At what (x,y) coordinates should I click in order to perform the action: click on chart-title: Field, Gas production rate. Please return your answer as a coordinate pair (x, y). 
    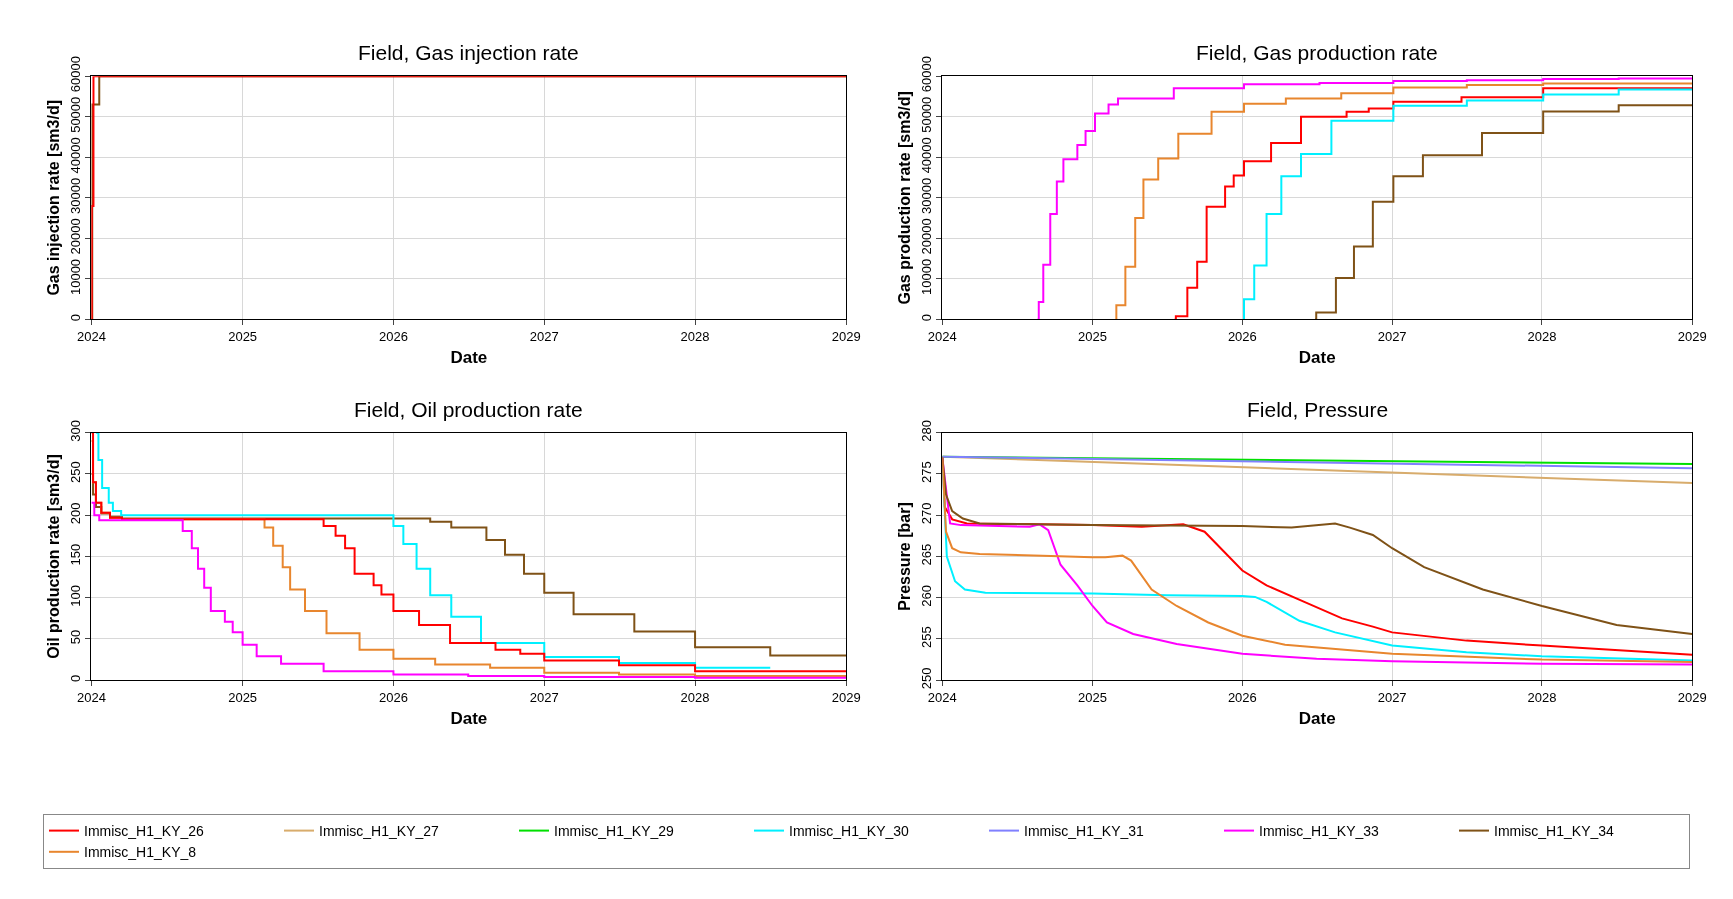
    Looking at the image, I should click on (1317, 52).